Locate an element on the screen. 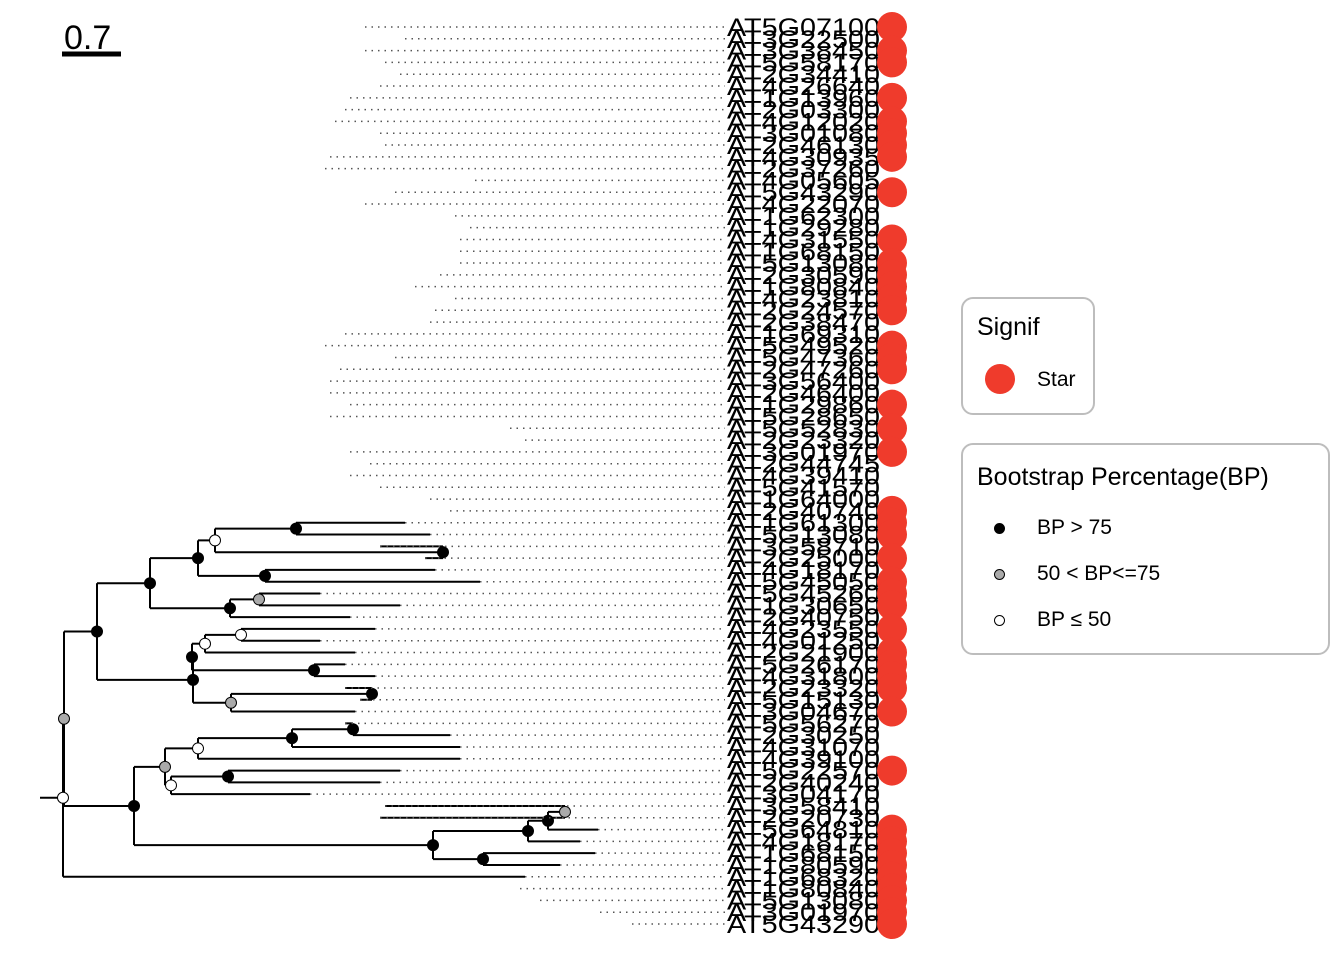 The height and width of the screenshot is (960, 1344). tip-label: AT3G56400 is located at coordinates (803, 382).